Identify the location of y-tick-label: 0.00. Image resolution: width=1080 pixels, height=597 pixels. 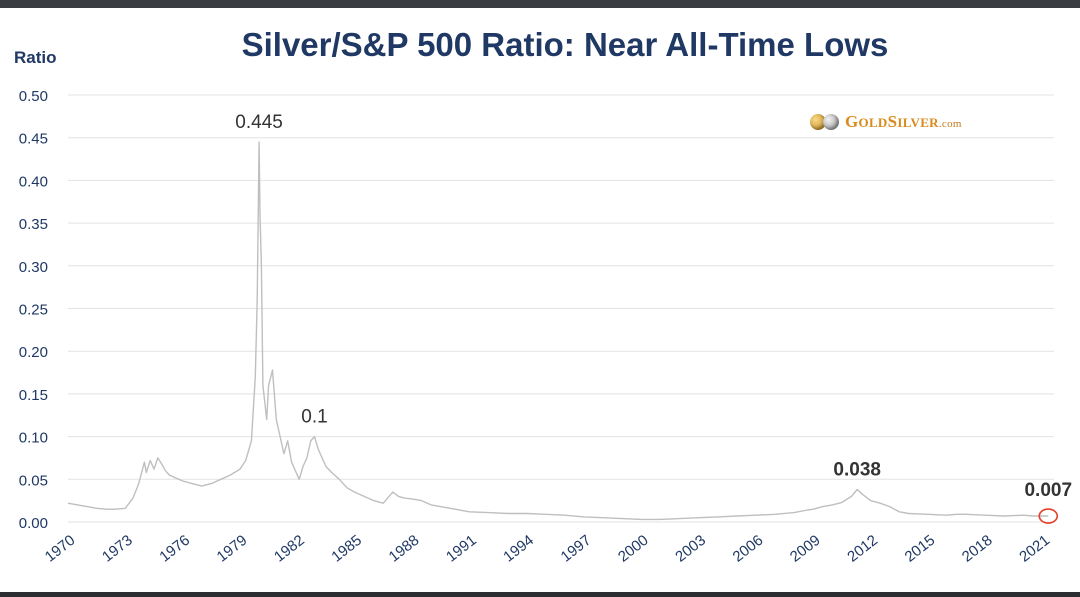
(33, 523).